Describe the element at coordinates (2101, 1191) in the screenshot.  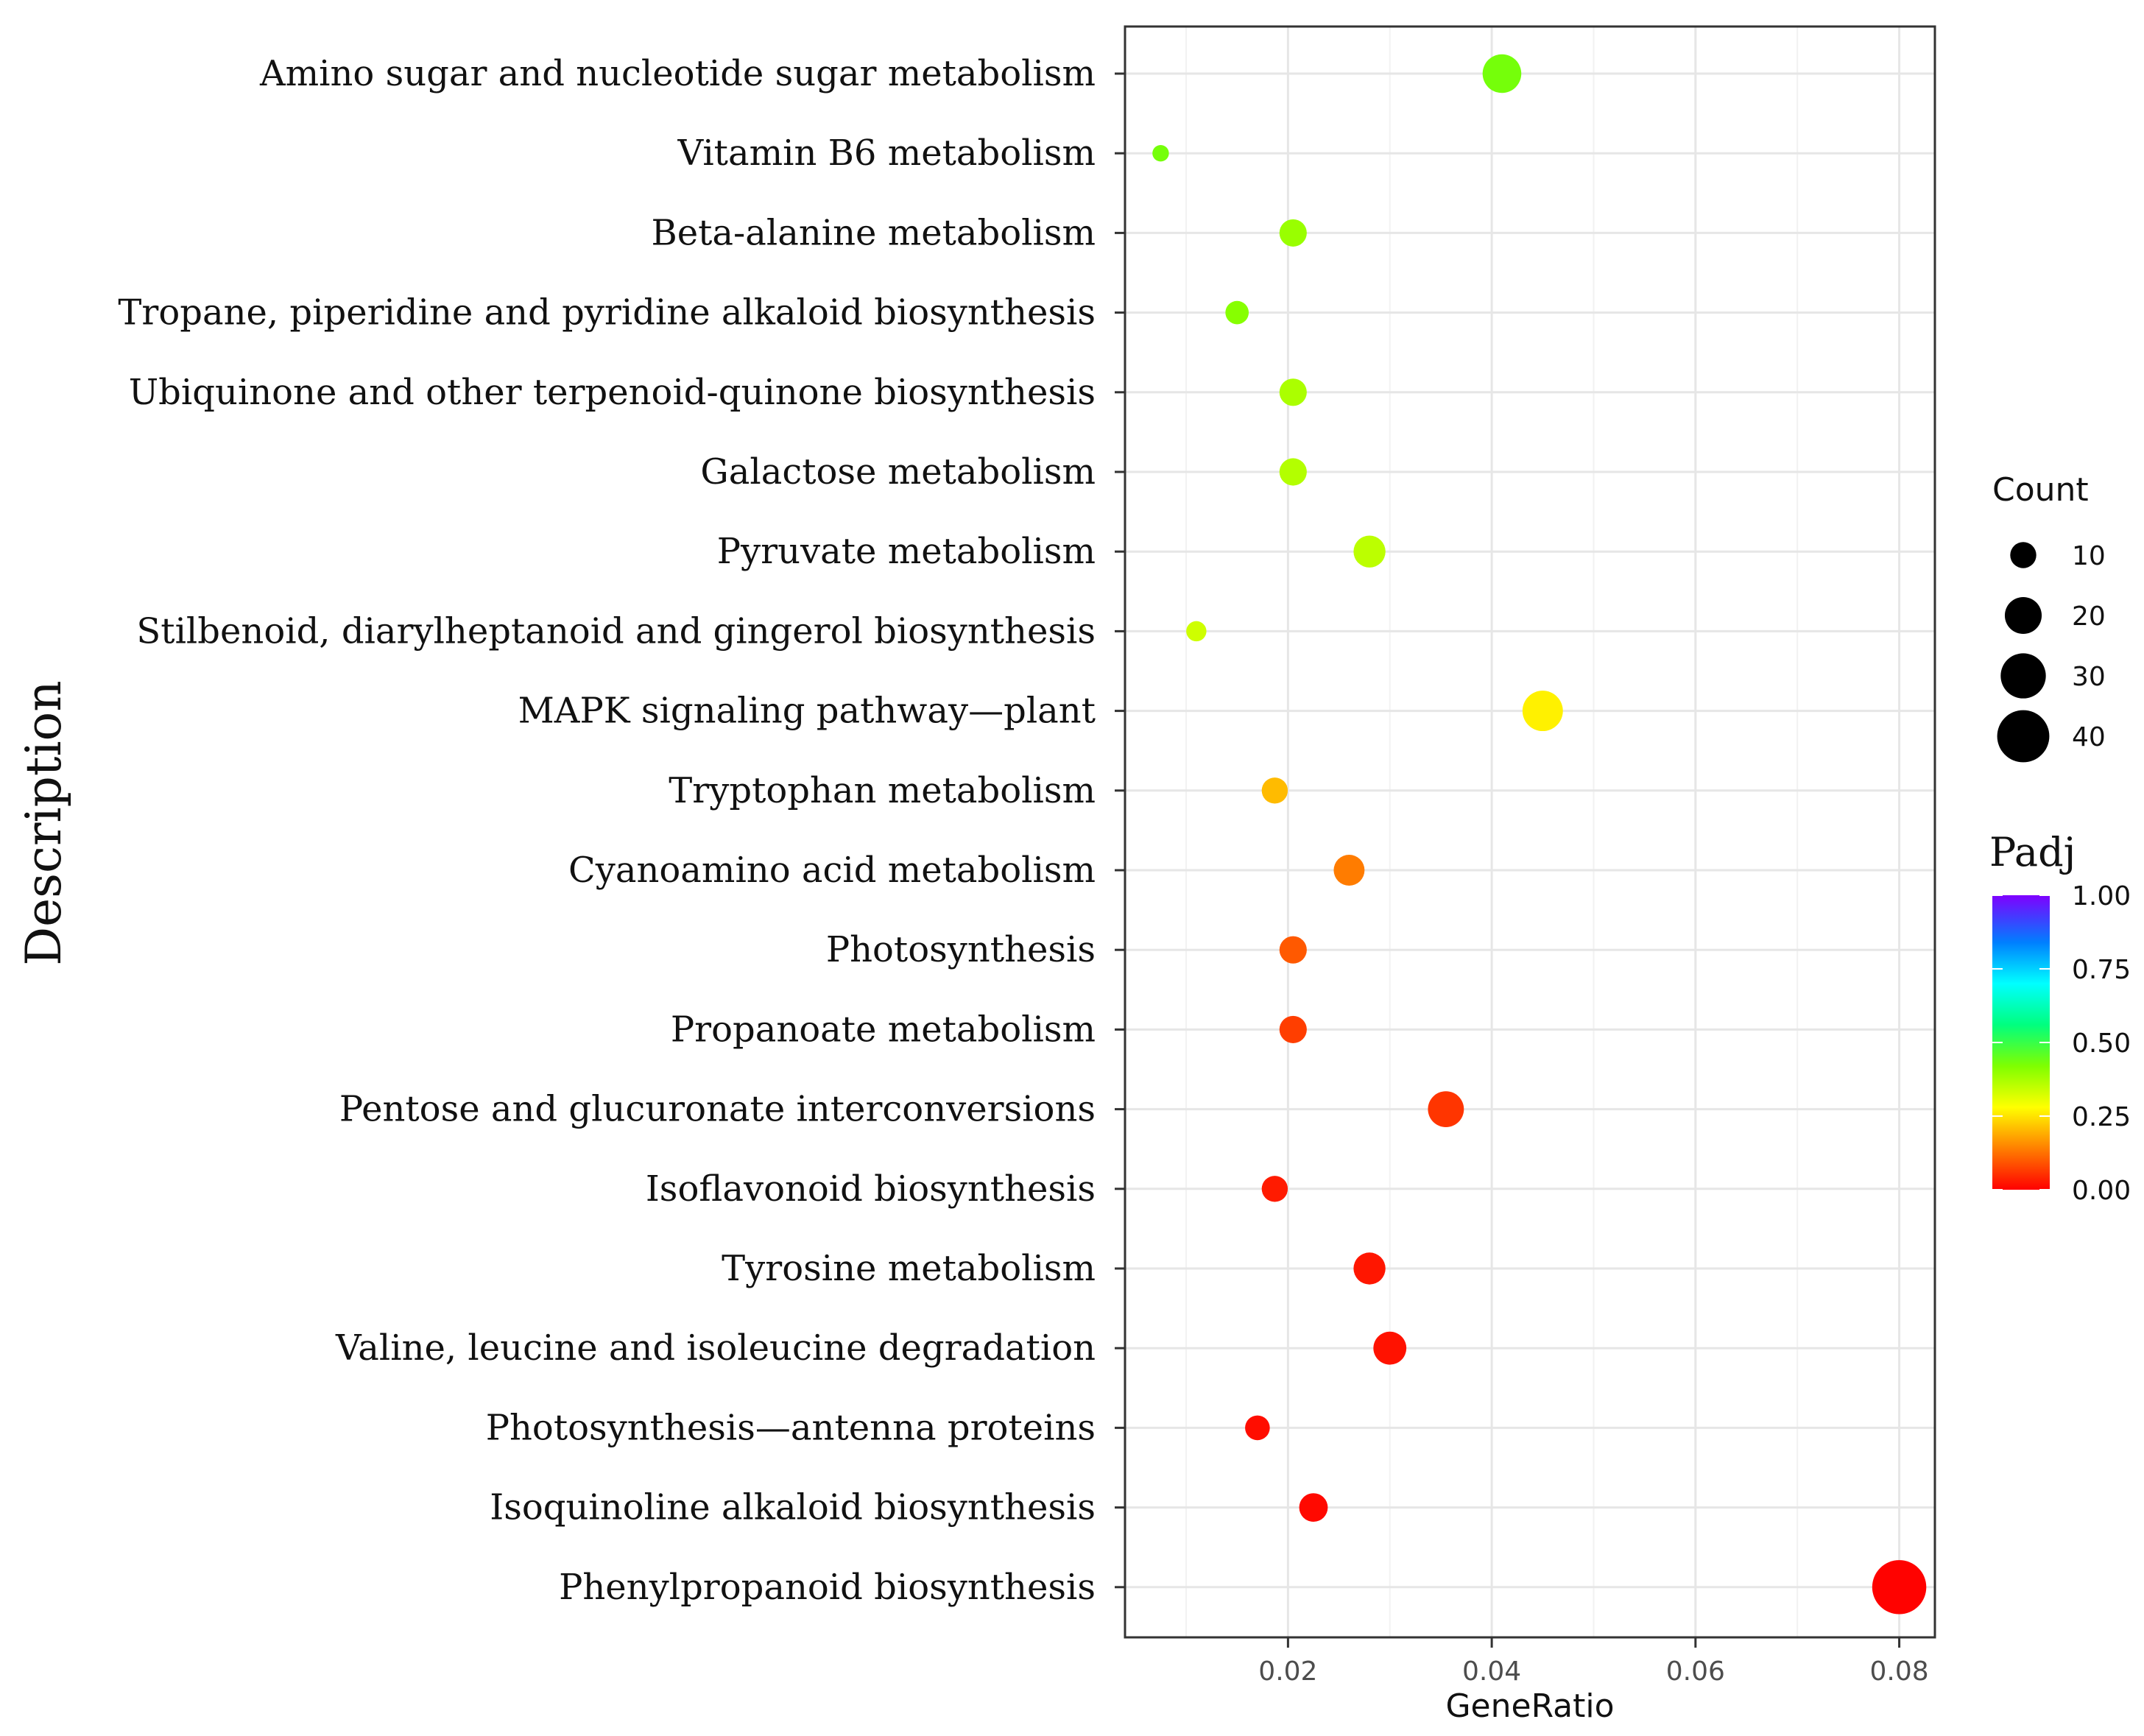
I see `padj-tick-label: 0.00` at that location.